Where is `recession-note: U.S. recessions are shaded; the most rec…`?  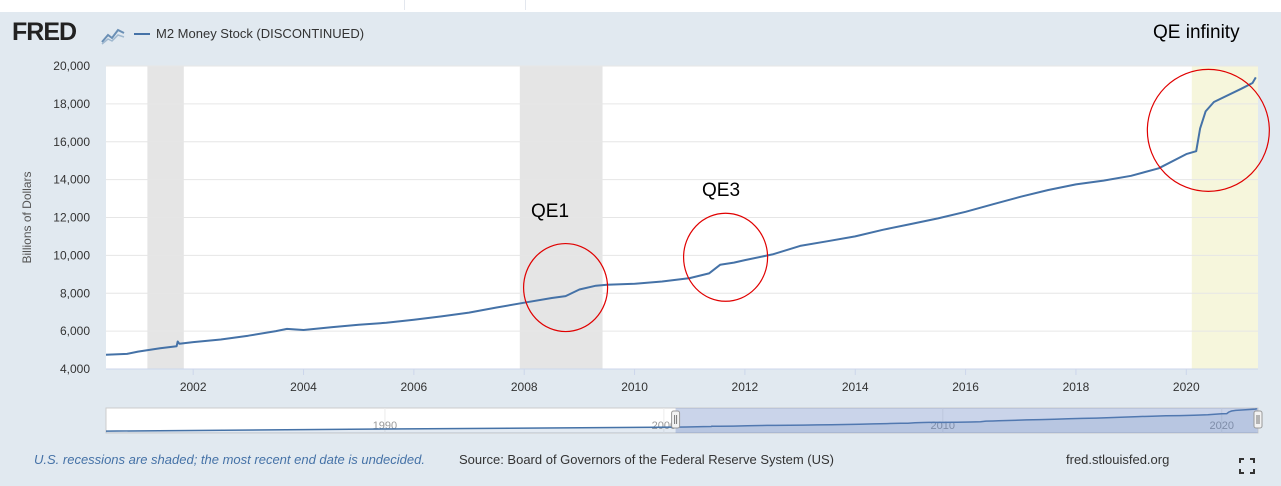
recession-note: U.S. recessions are shaded; the most rec… is located at coordinates (229, 459).